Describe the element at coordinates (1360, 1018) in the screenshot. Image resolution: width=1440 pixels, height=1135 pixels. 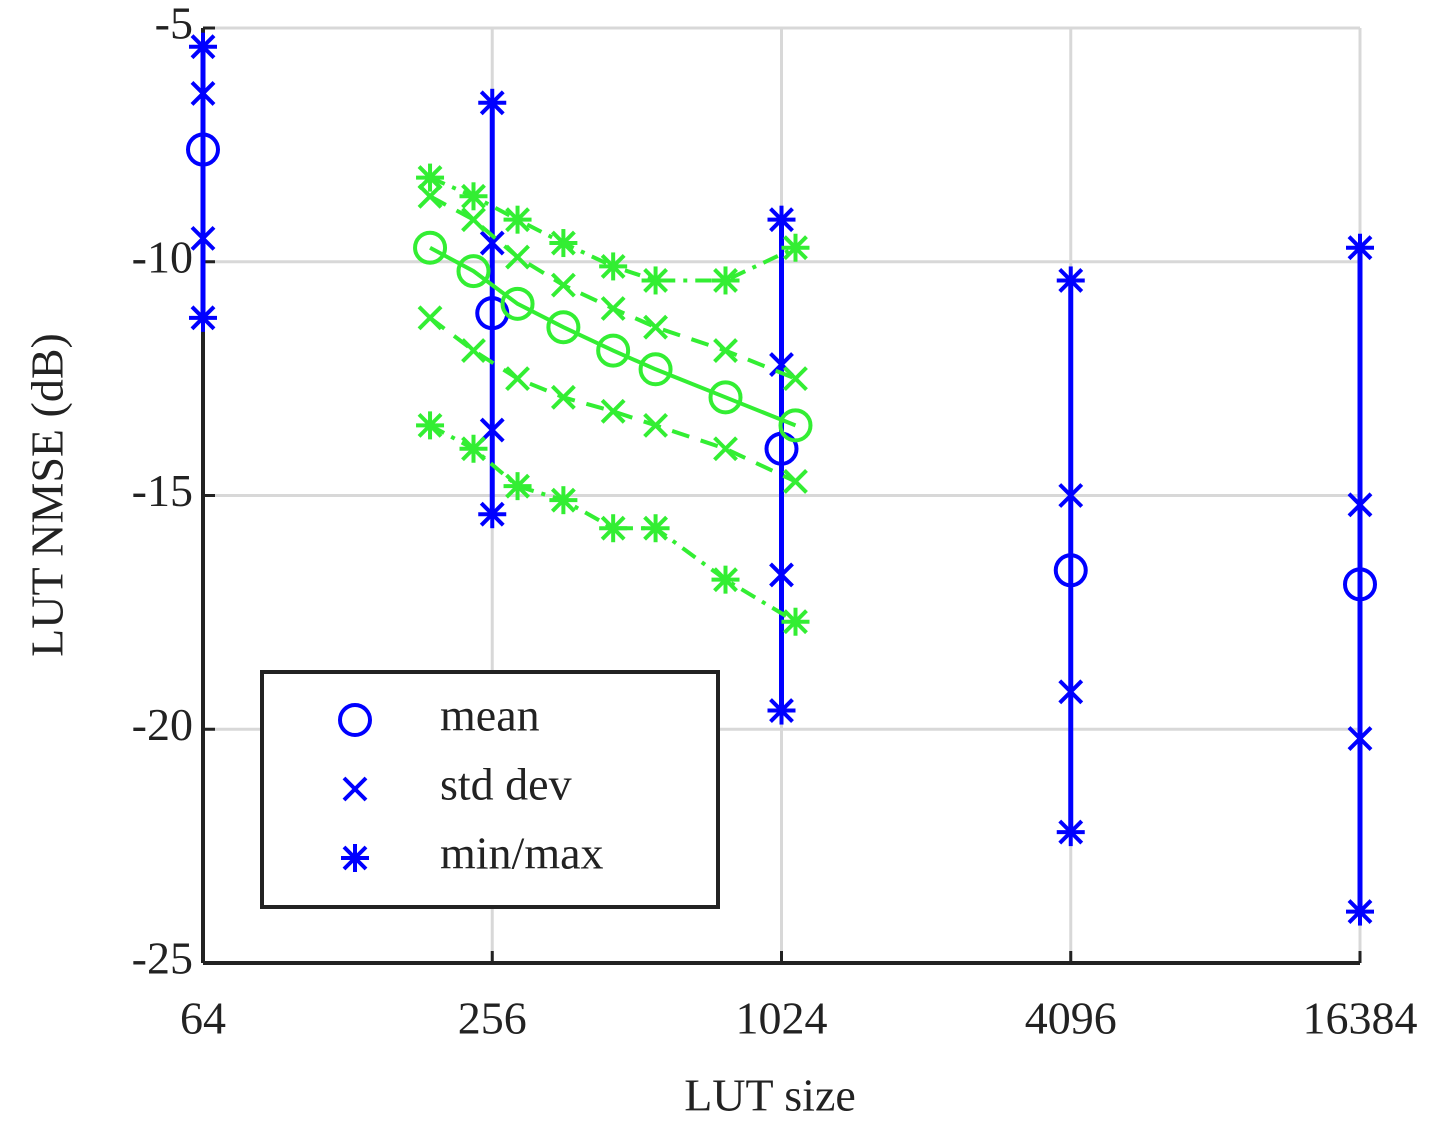
I see `x-tick-label: 16384` at that location.